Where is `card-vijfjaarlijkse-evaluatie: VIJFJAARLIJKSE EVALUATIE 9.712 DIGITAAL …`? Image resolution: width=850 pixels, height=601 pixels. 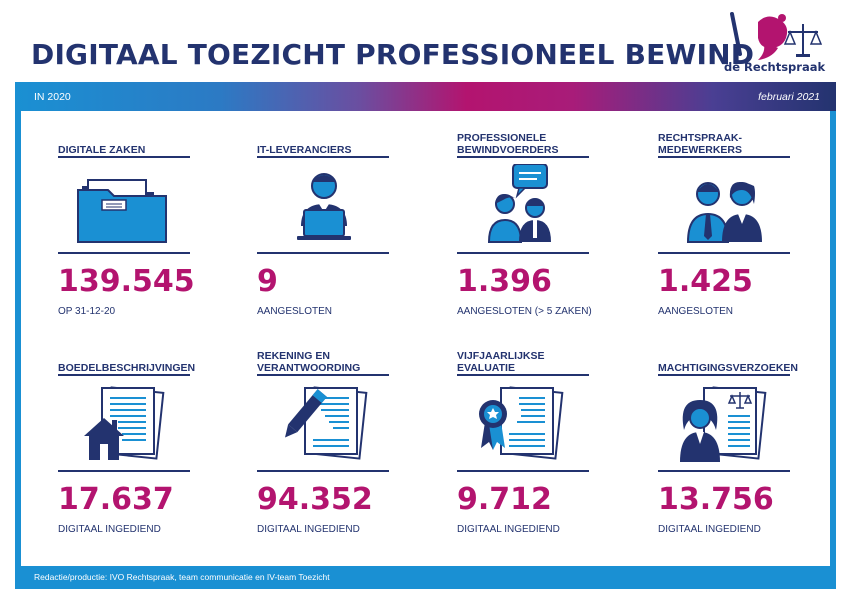
card-vijfjaarlijkse-evaluatie: VIJFJAARLIJKSE EVALUATIE 9.712 DIGITAAL … is located at coordinates (527, 446).